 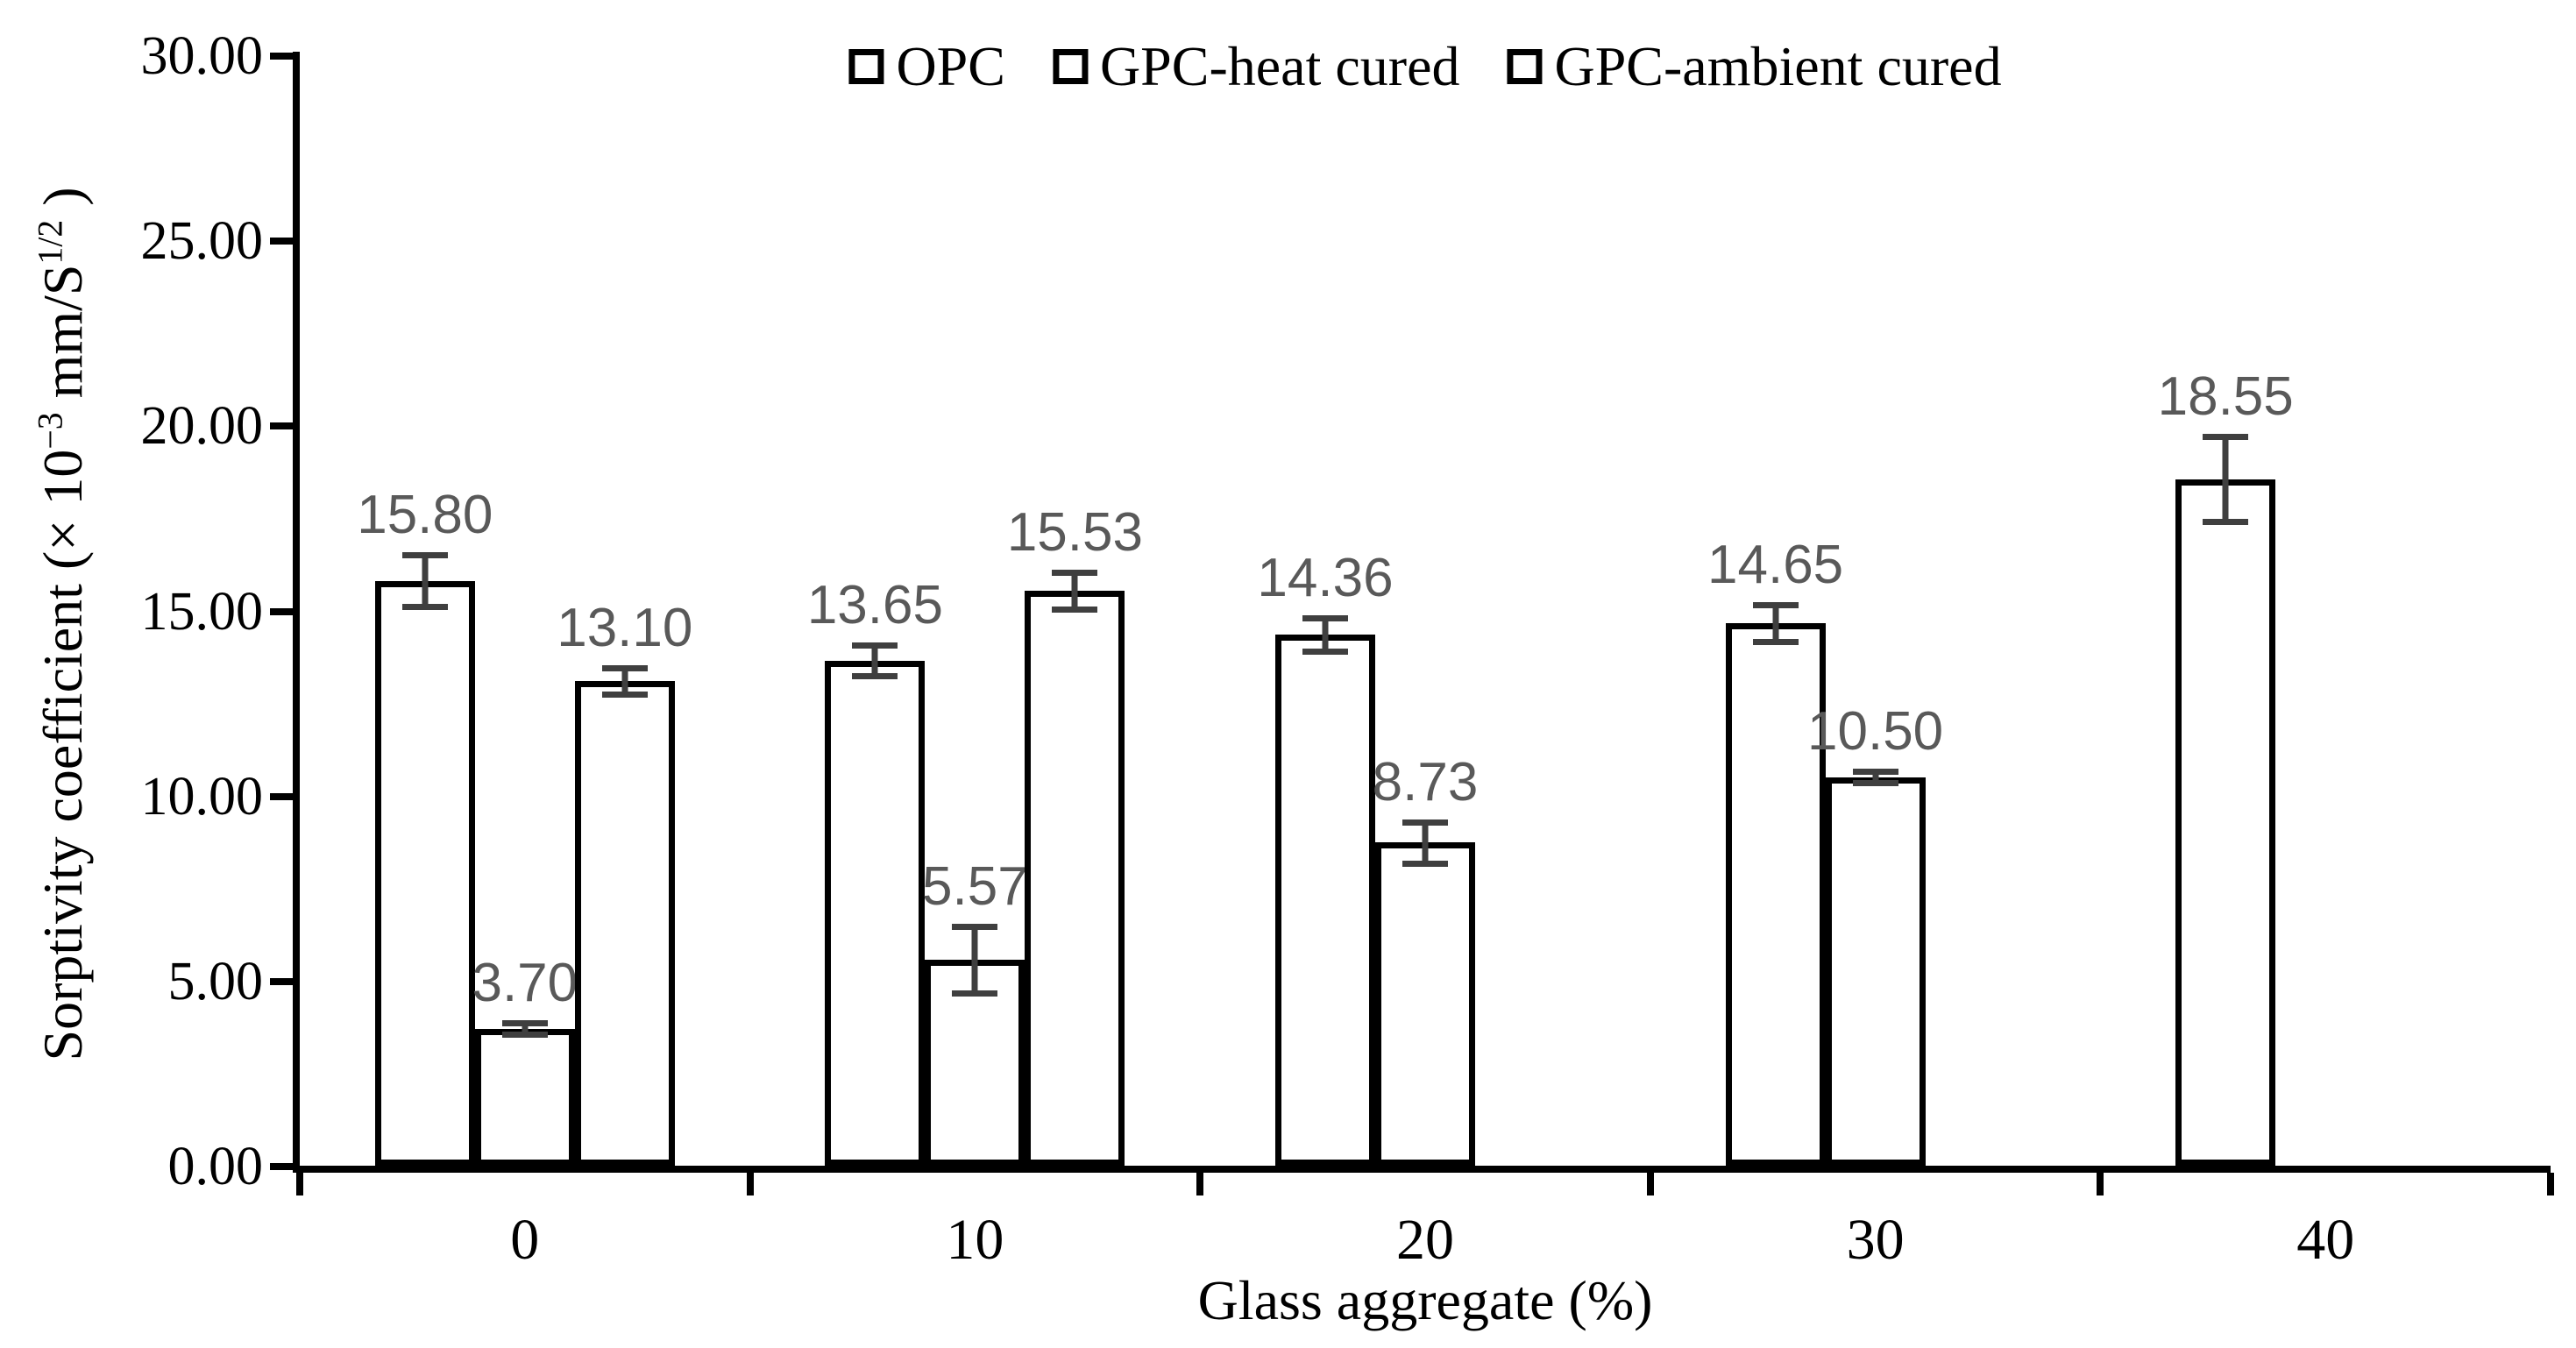 What do you see at coordinates (425, 515) in the screenshot?
I see `bar-value-label: 15.80` at bounding box center [425, 515].